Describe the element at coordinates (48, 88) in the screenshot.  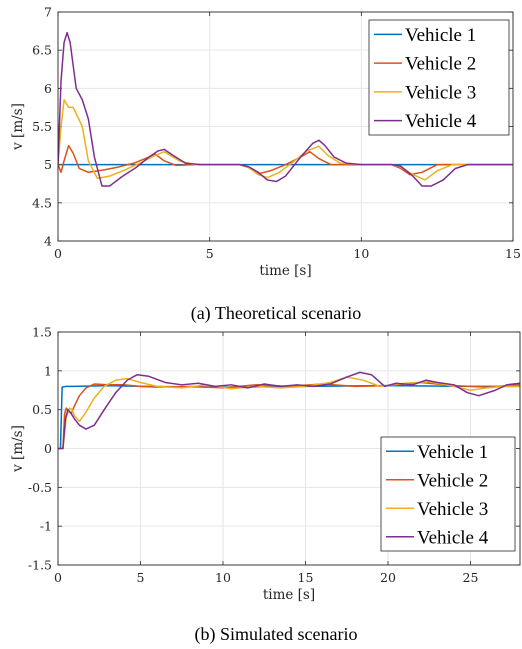
I see `y-tick-label: 6` at that location.